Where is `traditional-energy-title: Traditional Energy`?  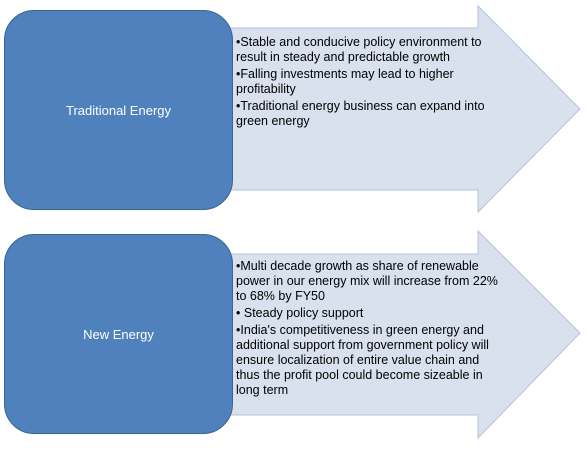
traditional-energy-title: Traditional Energy is located at coordinates (118, 110).